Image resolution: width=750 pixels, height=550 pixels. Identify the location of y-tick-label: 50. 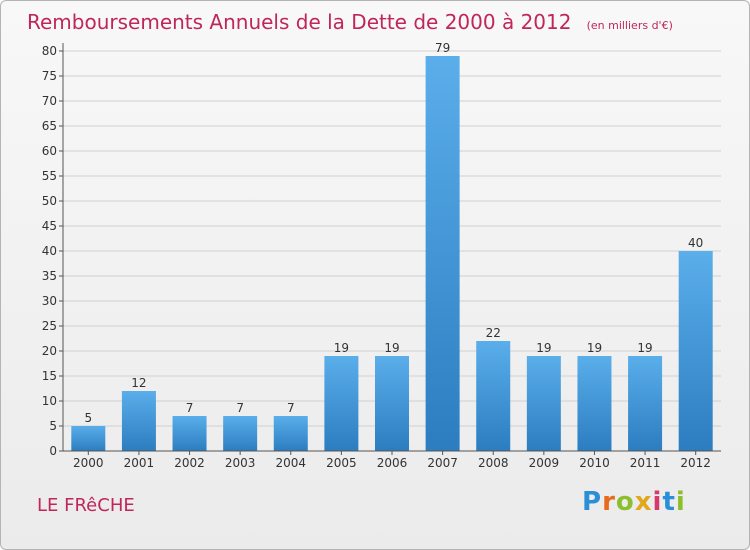
(49, 201).